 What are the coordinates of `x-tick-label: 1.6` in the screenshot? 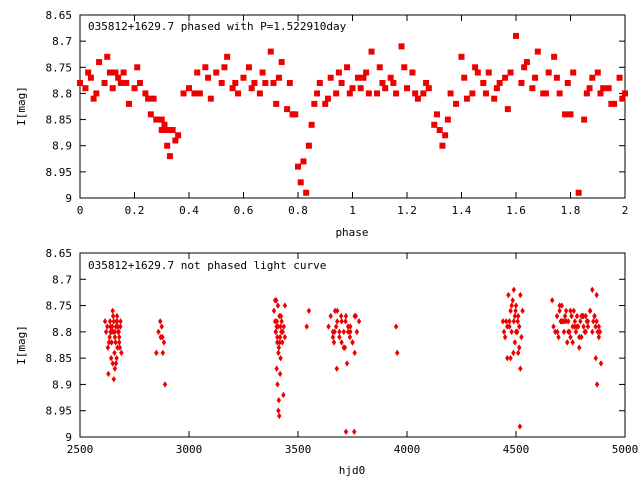 It's located at (516, 210).